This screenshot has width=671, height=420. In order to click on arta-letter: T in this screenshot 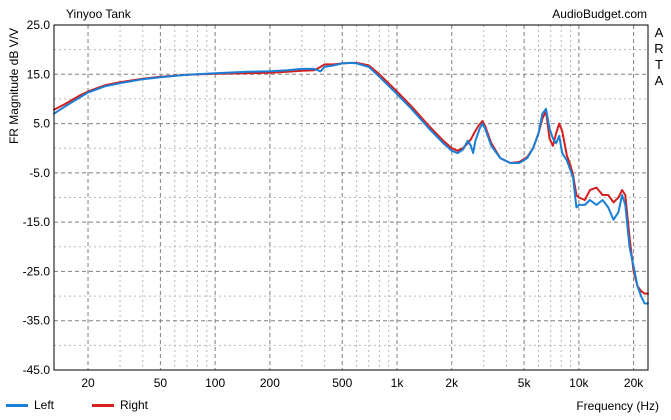, I will do `click(659, 64)`.